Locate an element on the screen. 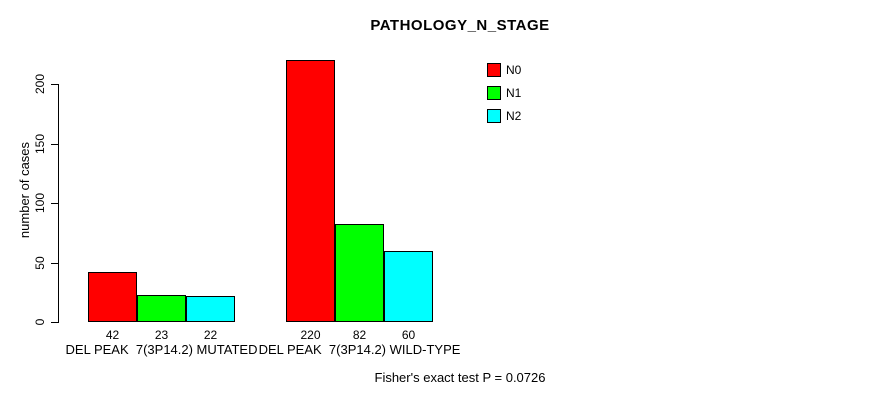 The image size is (890, 400). bar-value-label: 220 is located at coordinates (310, 335).